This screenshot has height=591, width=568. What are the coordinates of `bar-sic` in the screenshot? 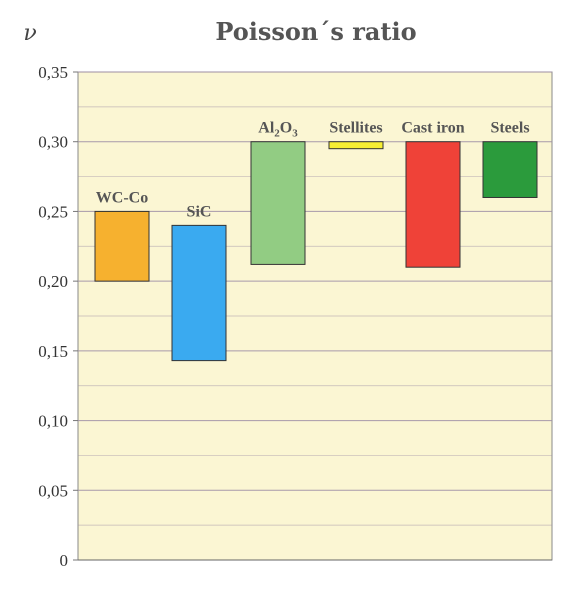 It's located at (199, 293).